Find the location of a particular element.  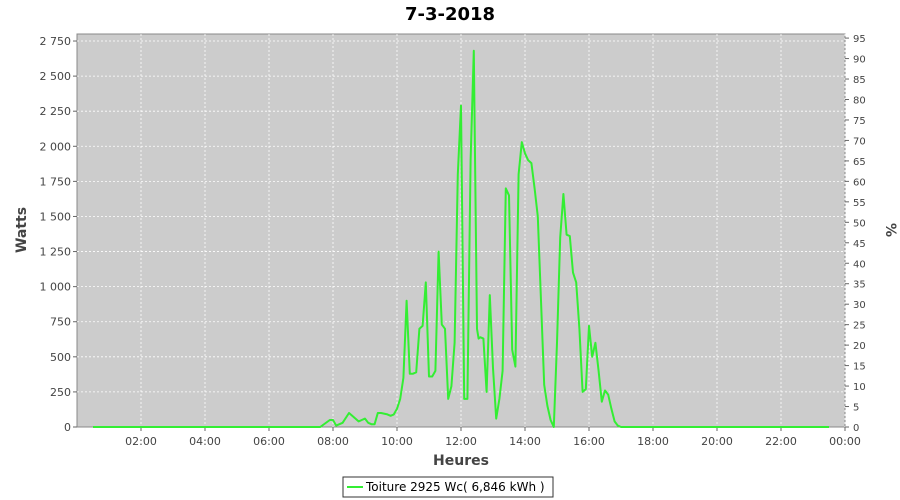

legend-box is located at coordinates (448, 487).